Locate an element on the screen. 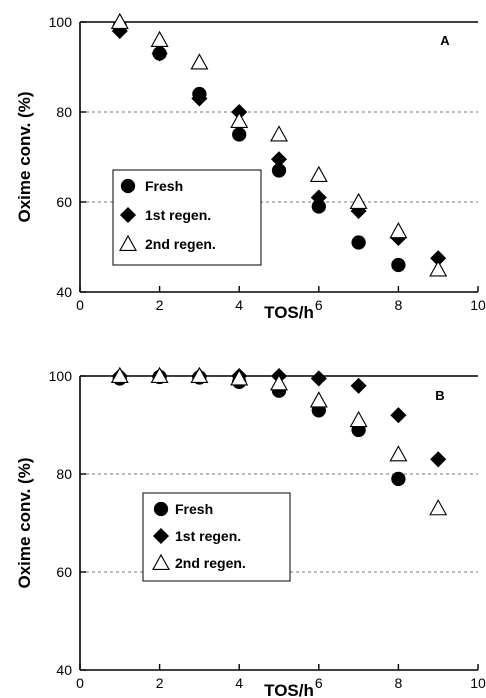 The image size is (486, 698). panel-label: A is located at coordinates (445, 40).